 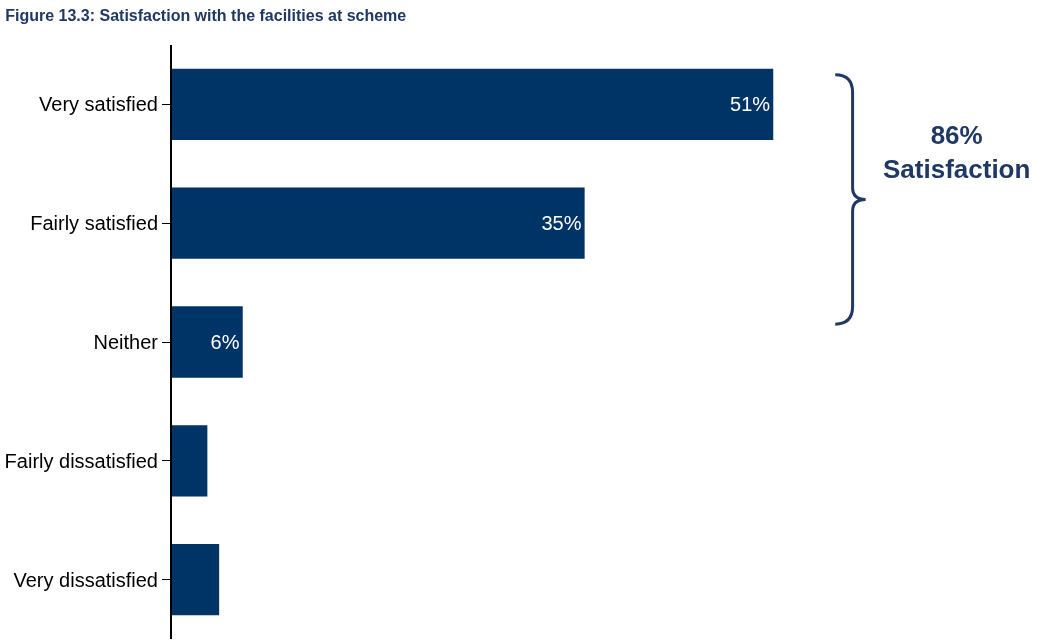 What do you see at coordinates (81, 460) in the screenshot?
I see `y-tick-label: Fairly dissatisfied` at bounding box center [81, 460].